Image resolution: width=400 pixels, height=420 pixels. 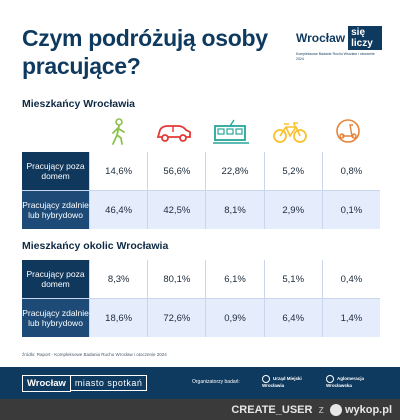 What do you see at coordinates (282, 381) in the screenshot?
I see `logo-urzad: Urząd Miejski Wrocławia` at bounding box center [282, 381].